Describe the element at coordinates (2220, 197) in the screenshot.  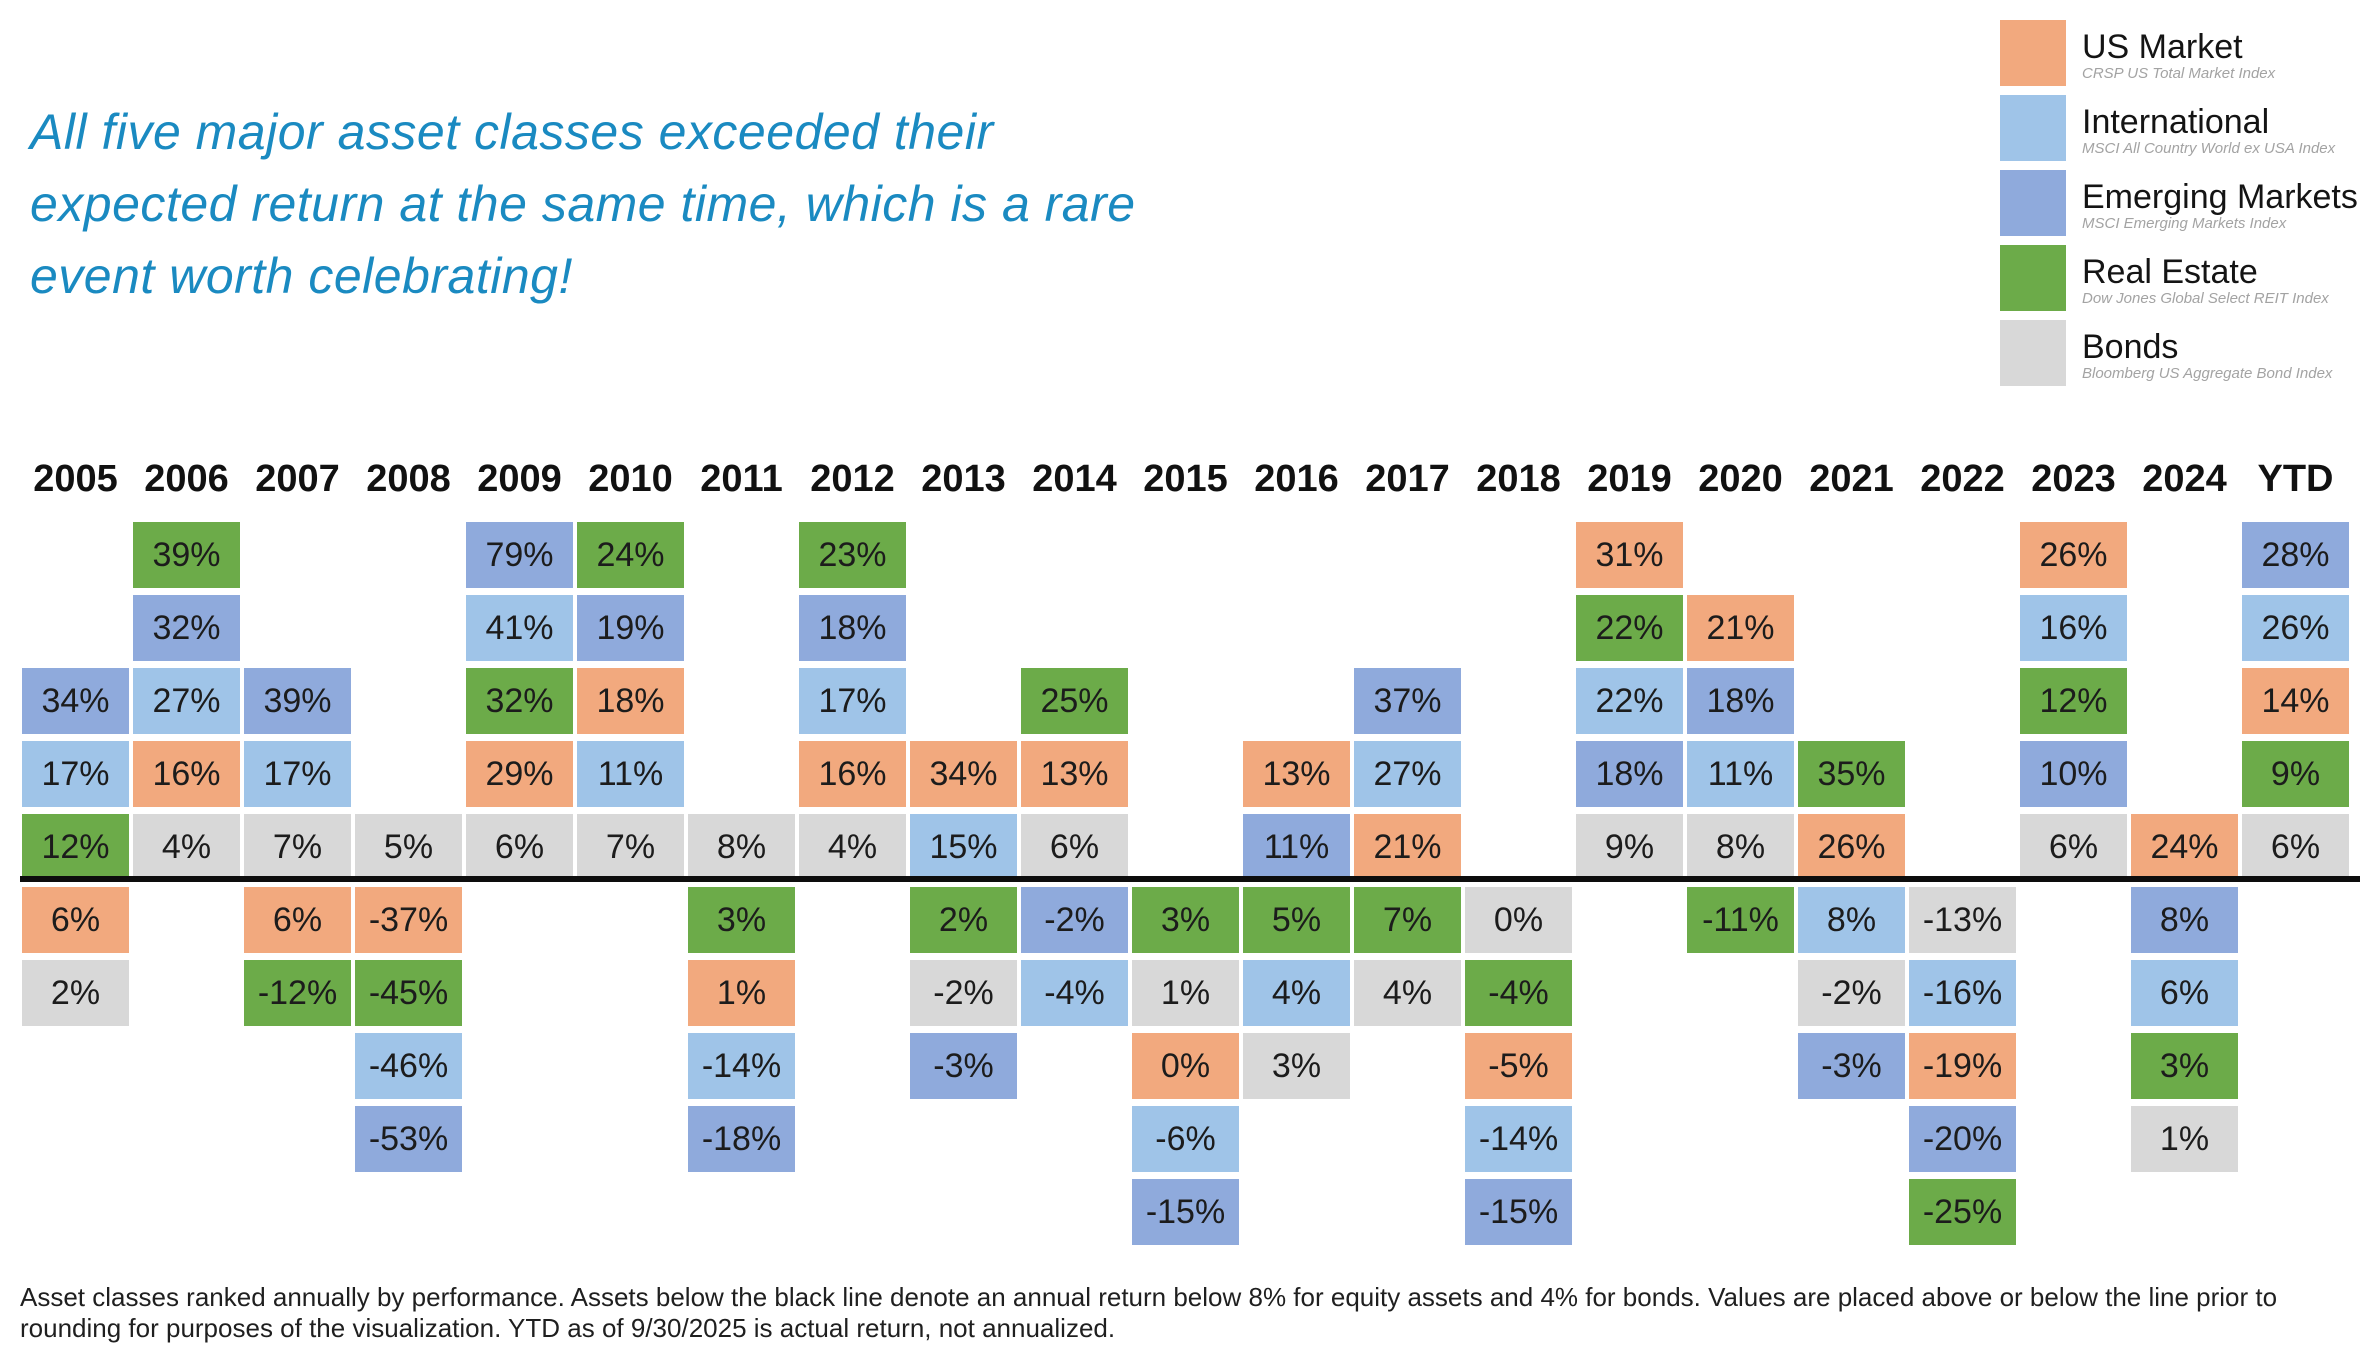
I see `legend-label-emerging-markets: Emerging Markets` at that location.